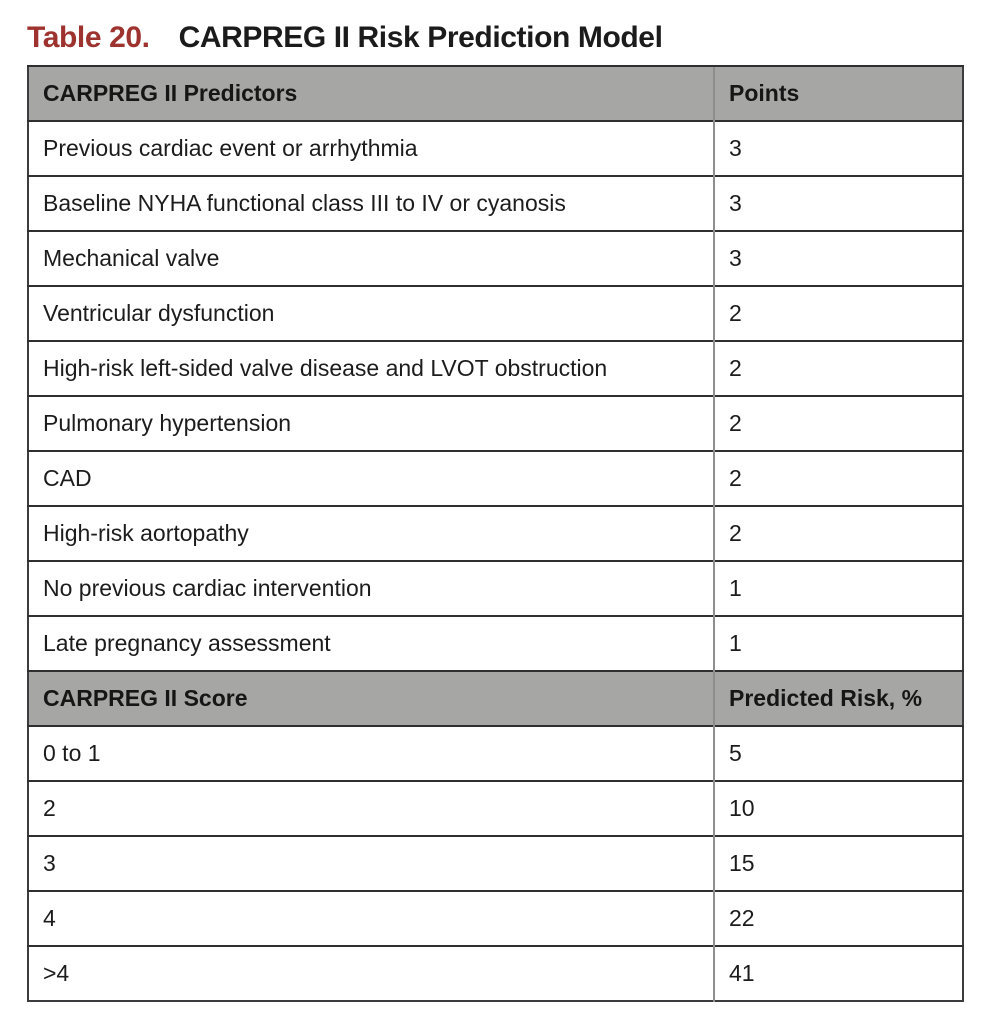 This screenshot has height=1036, width=984. I want to click on table-row: 2 10, so click(495, 808).